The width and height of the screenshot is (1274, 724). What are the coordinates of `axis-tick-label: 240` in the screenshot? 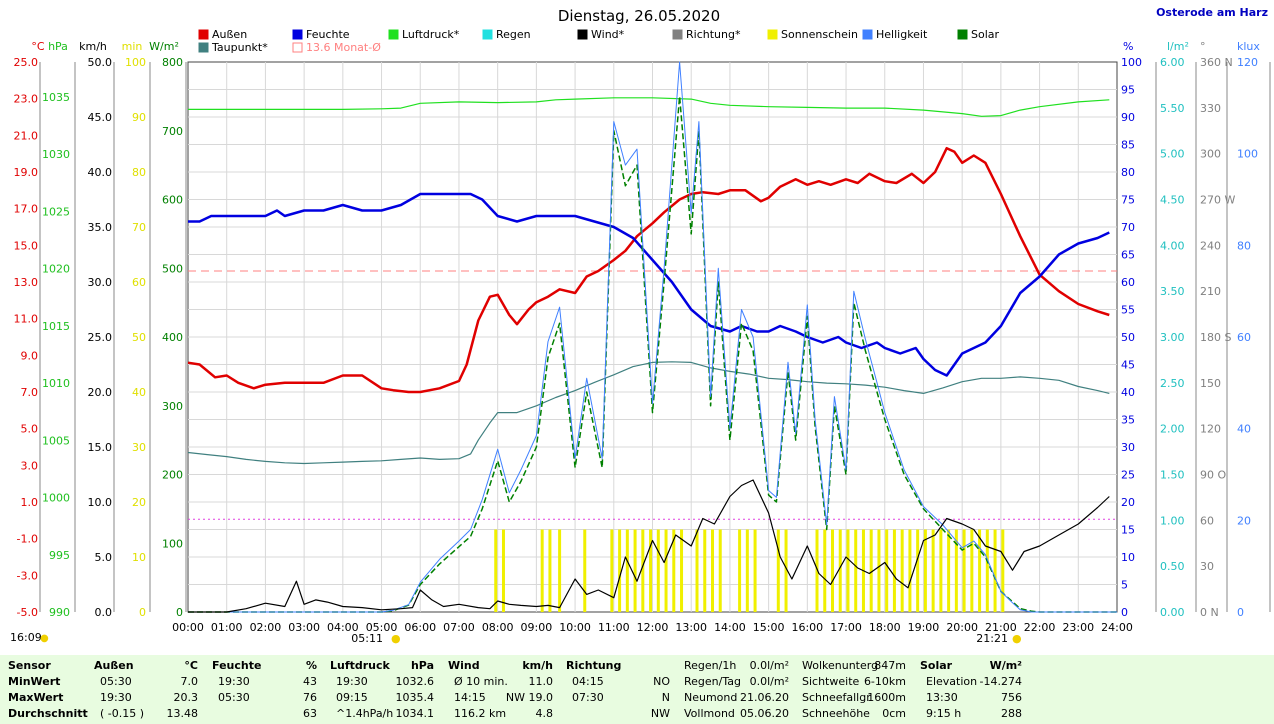 It's located at (1210, 245).